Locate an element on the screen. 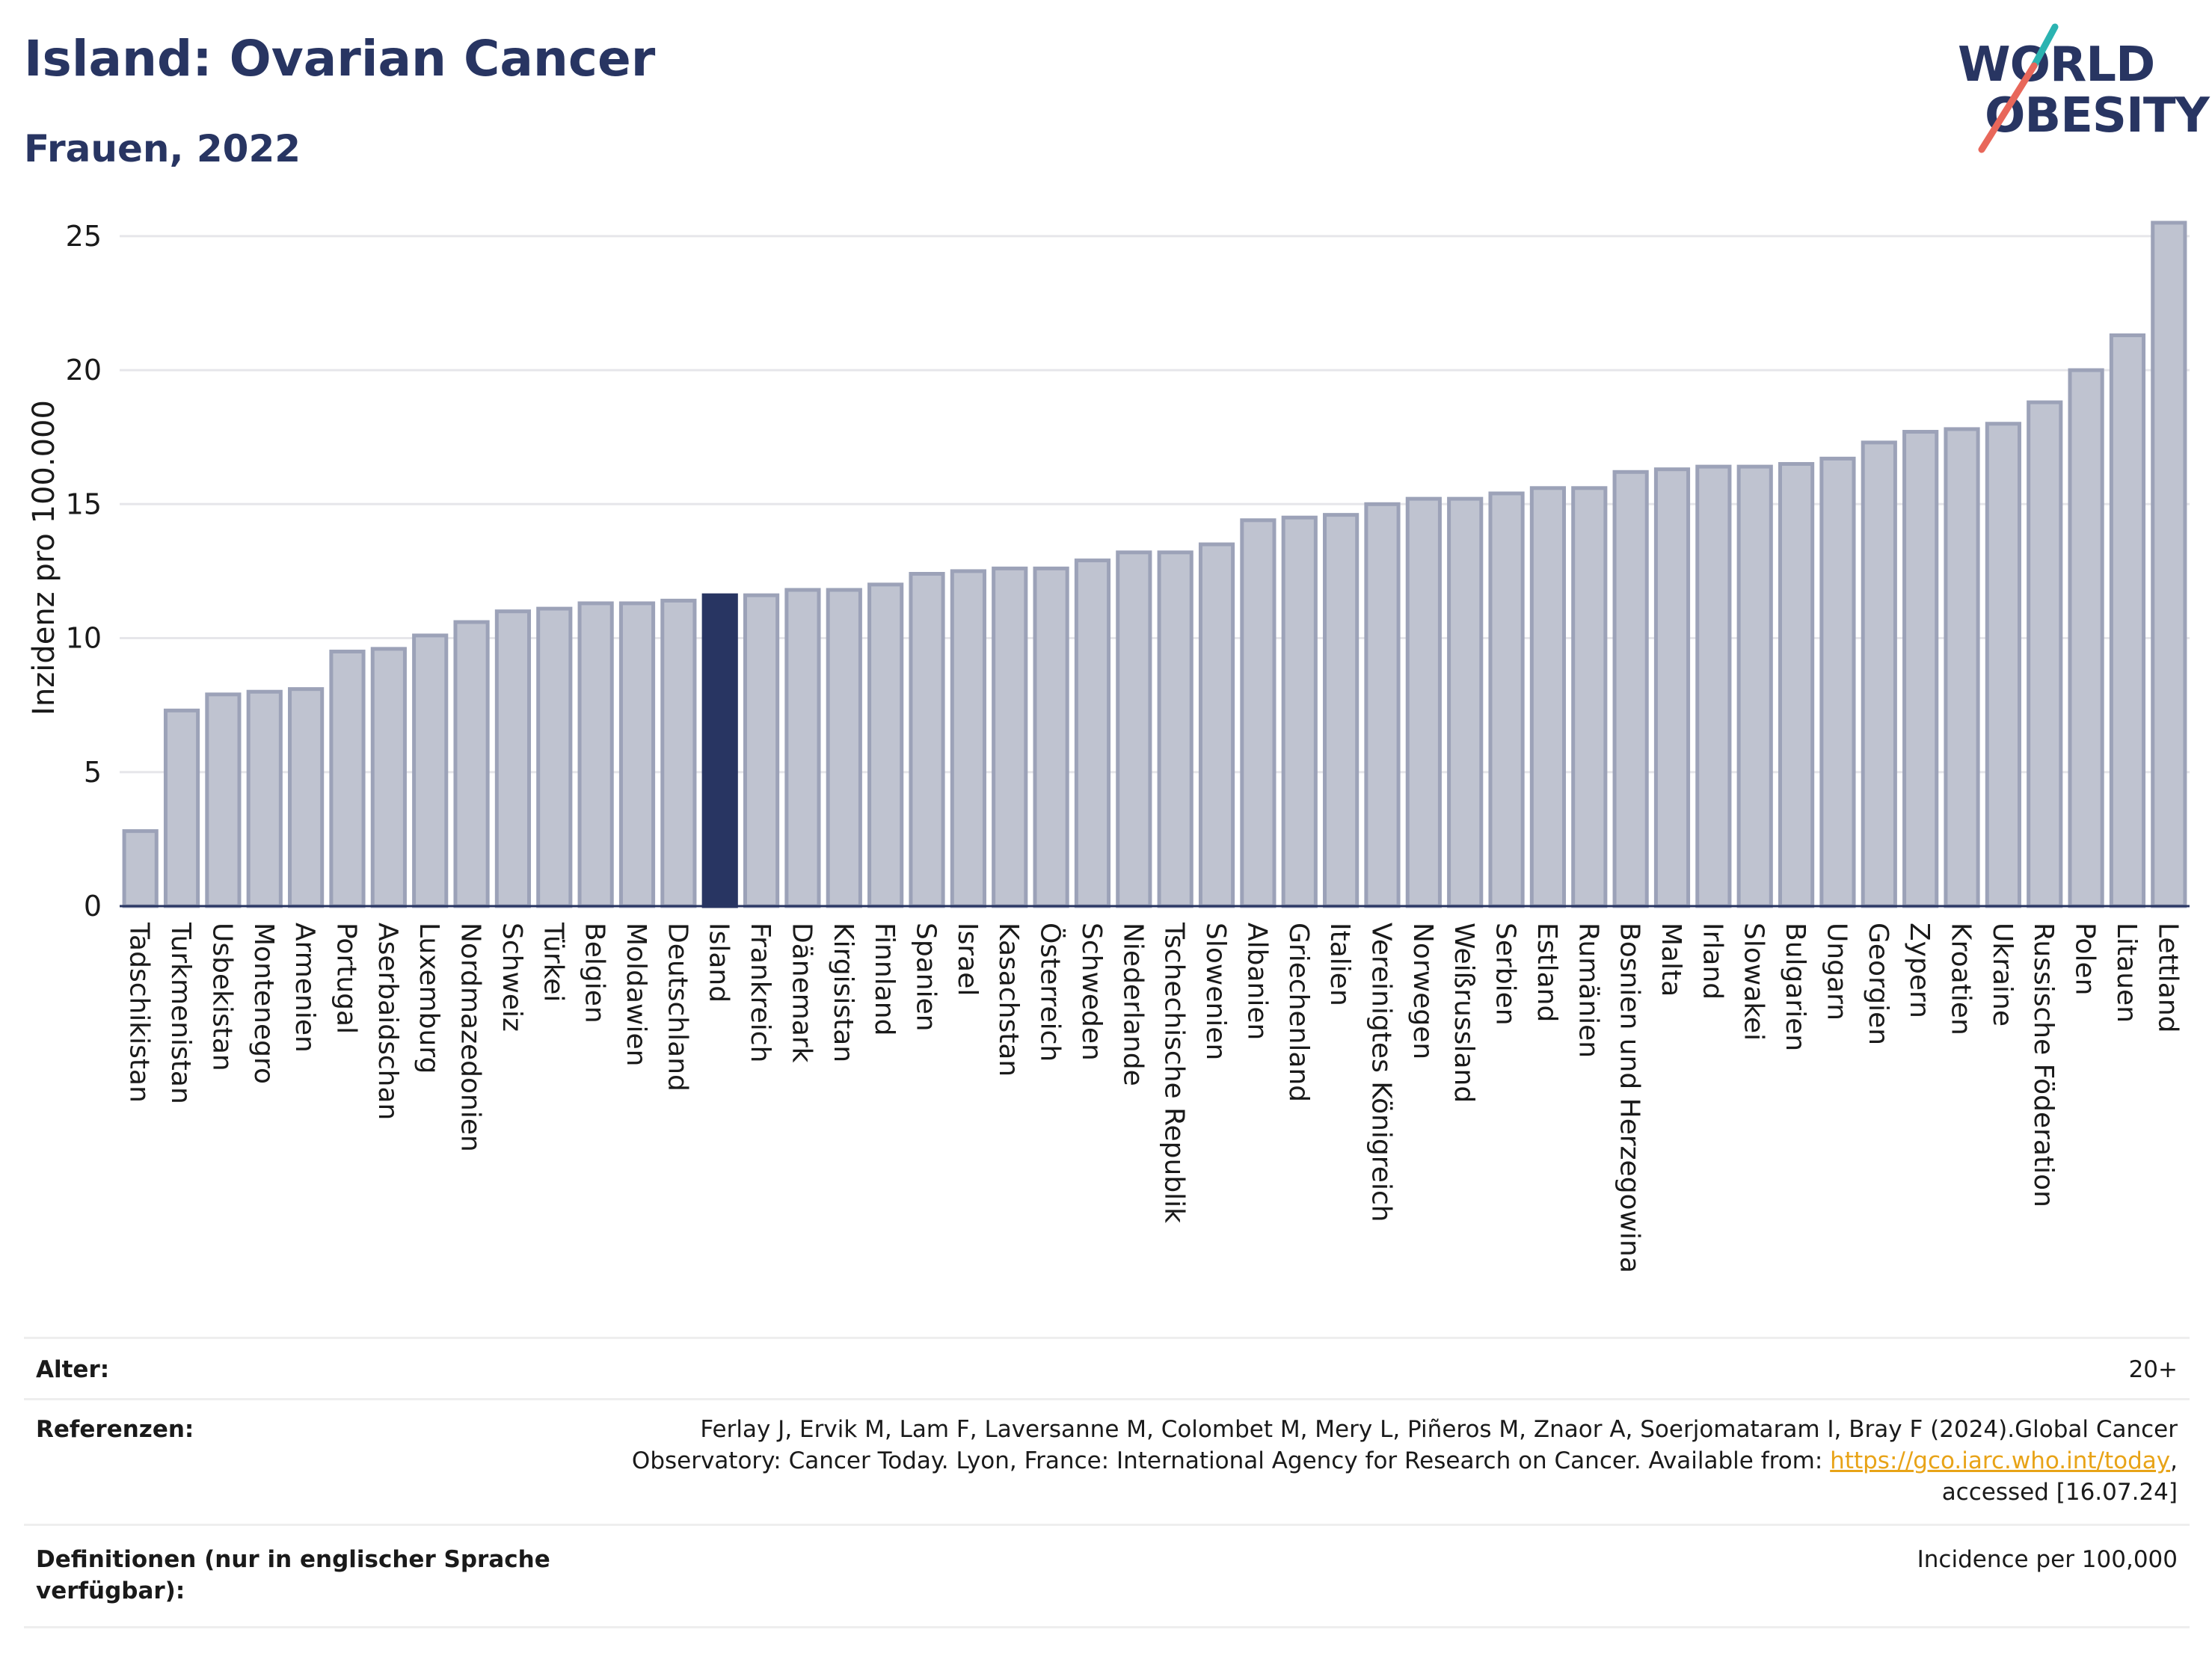  x-tick-label: Litauen is located at coordinates (2126, 973).